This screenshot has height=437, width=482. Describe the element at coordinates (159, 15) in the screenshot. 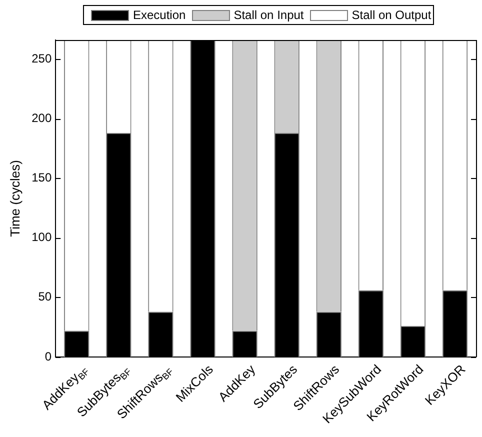

I see `legend-label: Execution` at that location.